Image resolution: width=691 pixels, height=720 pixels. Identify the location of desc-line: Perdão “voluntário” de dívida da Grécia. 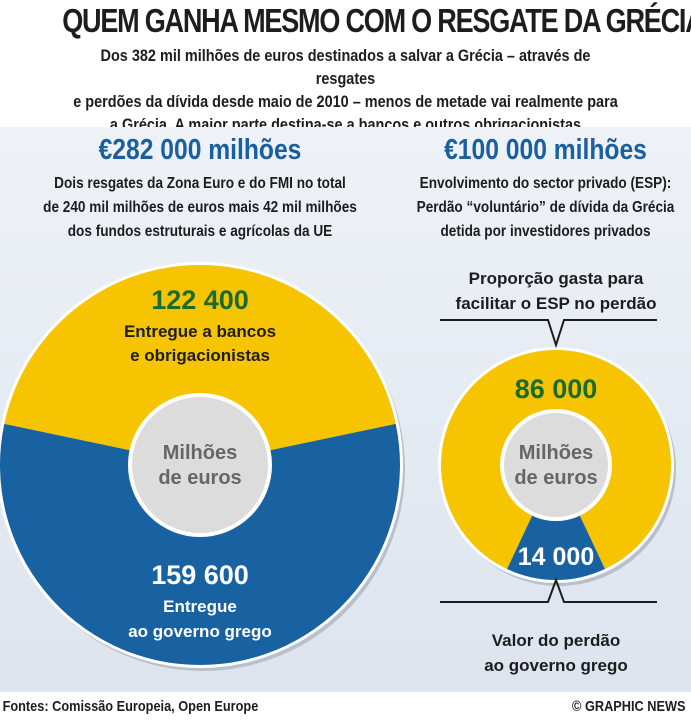
(545, 207).